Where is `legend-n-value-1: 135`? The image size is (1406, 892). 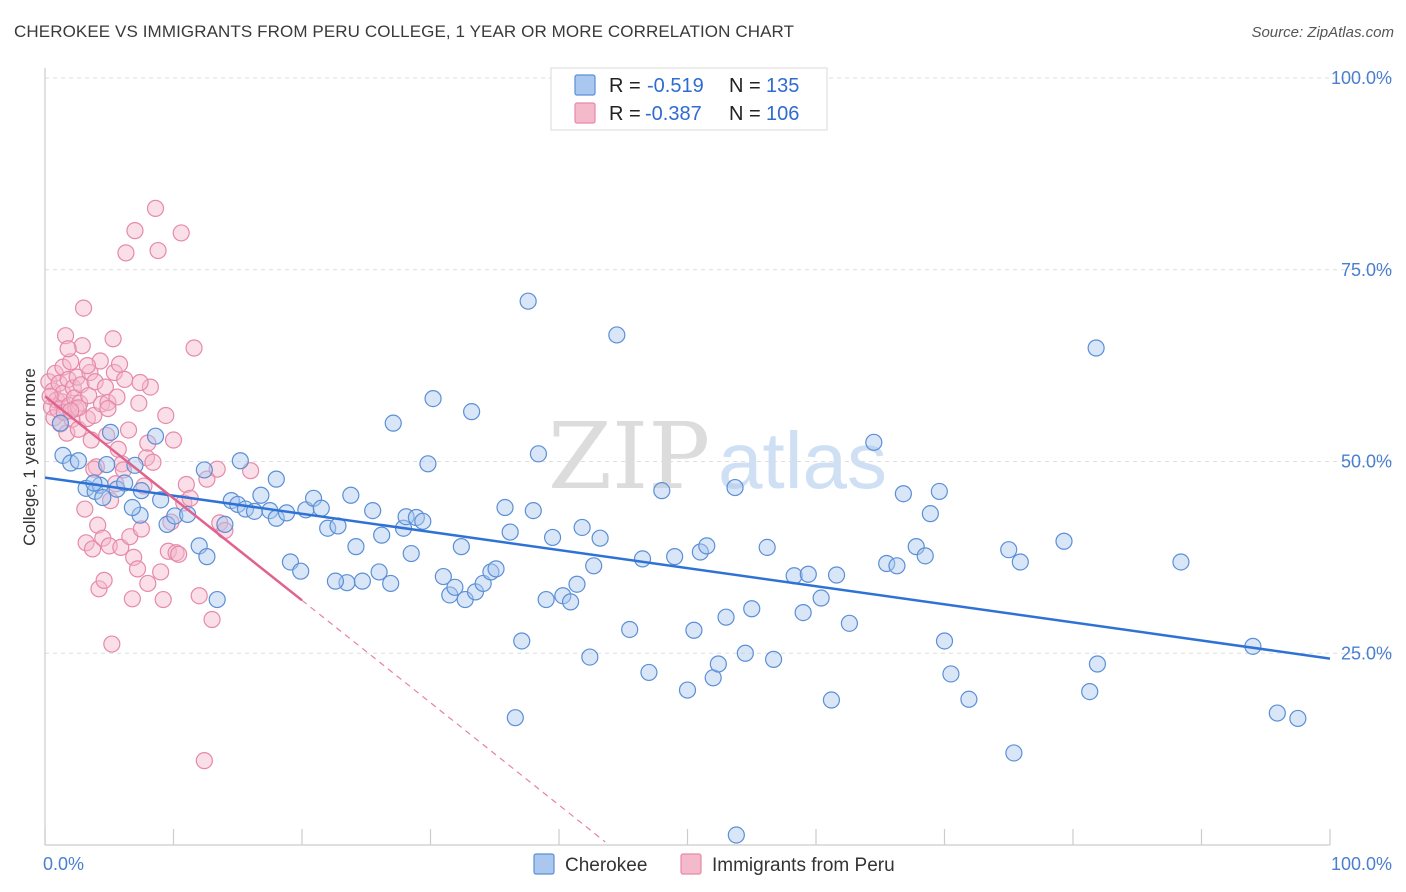 legend-n-value-1: 135 is located at coordinates (782, 86).